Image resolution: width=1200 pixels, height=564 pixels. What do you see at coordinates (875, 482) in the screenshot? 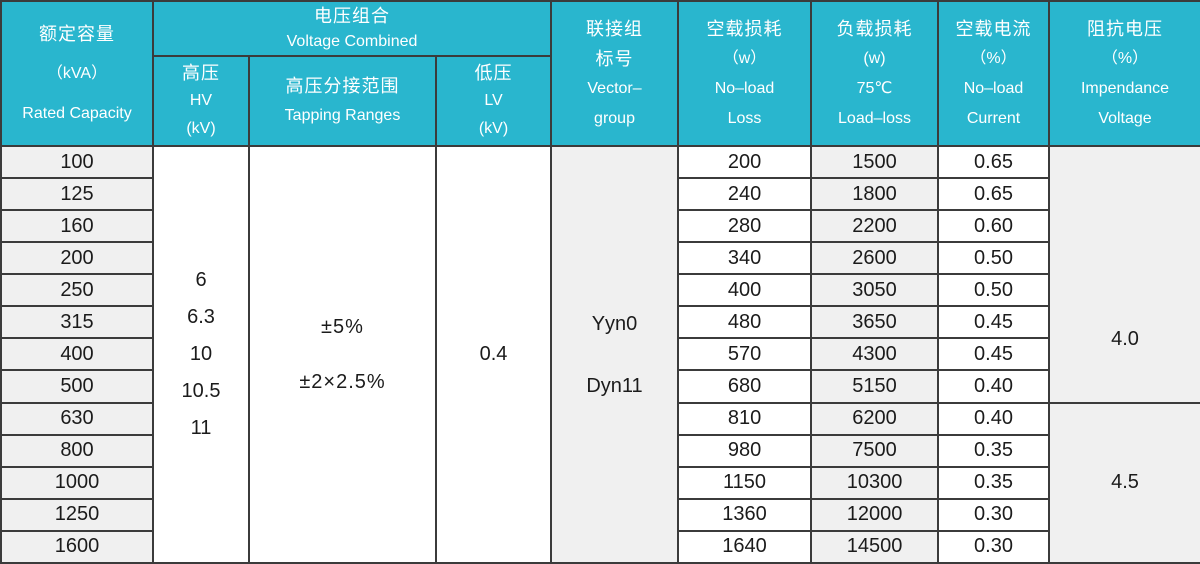
I see `load-loss-value: 10300` at bounding box center [875, 482].